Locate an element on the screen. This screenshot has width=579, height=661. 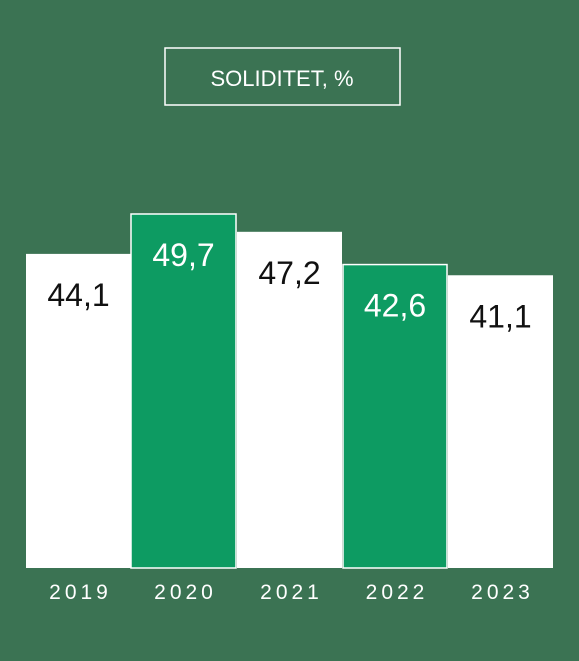
bar-2022 is located at coordinates (395, 416).